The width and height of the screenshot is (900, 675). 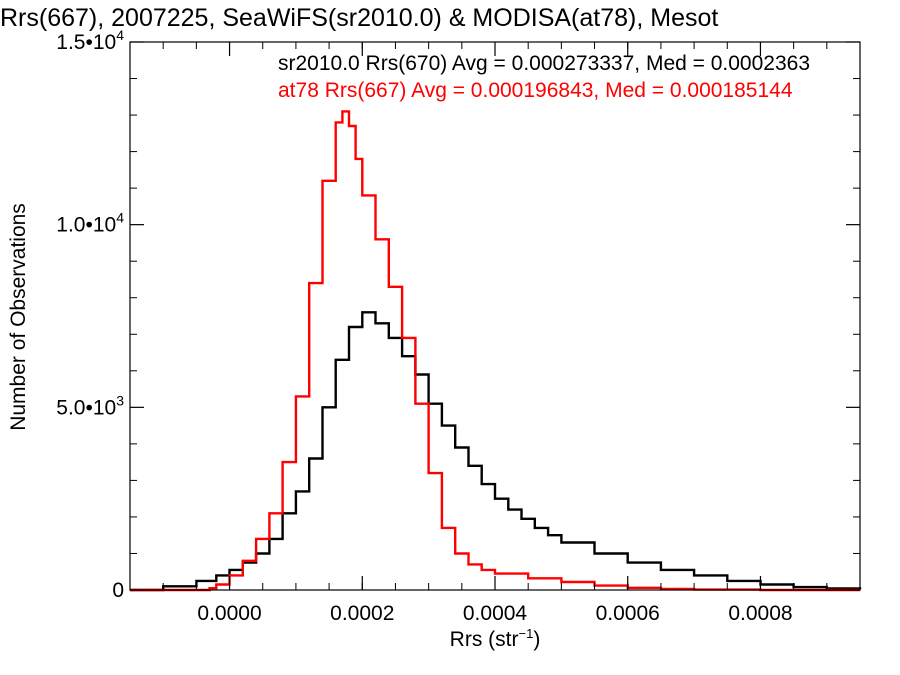 What do you see at coordinates (18, 317) in the screenshot?
I see `y-axis-label: Number of Observations` at bounding box center [18, 317].